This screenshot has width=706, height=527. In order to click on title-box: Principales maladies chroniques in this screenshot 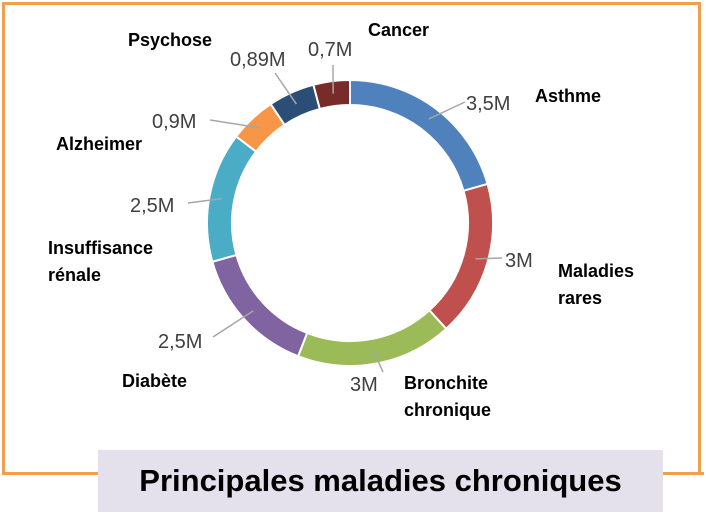, I will do `click(380, 481)`.